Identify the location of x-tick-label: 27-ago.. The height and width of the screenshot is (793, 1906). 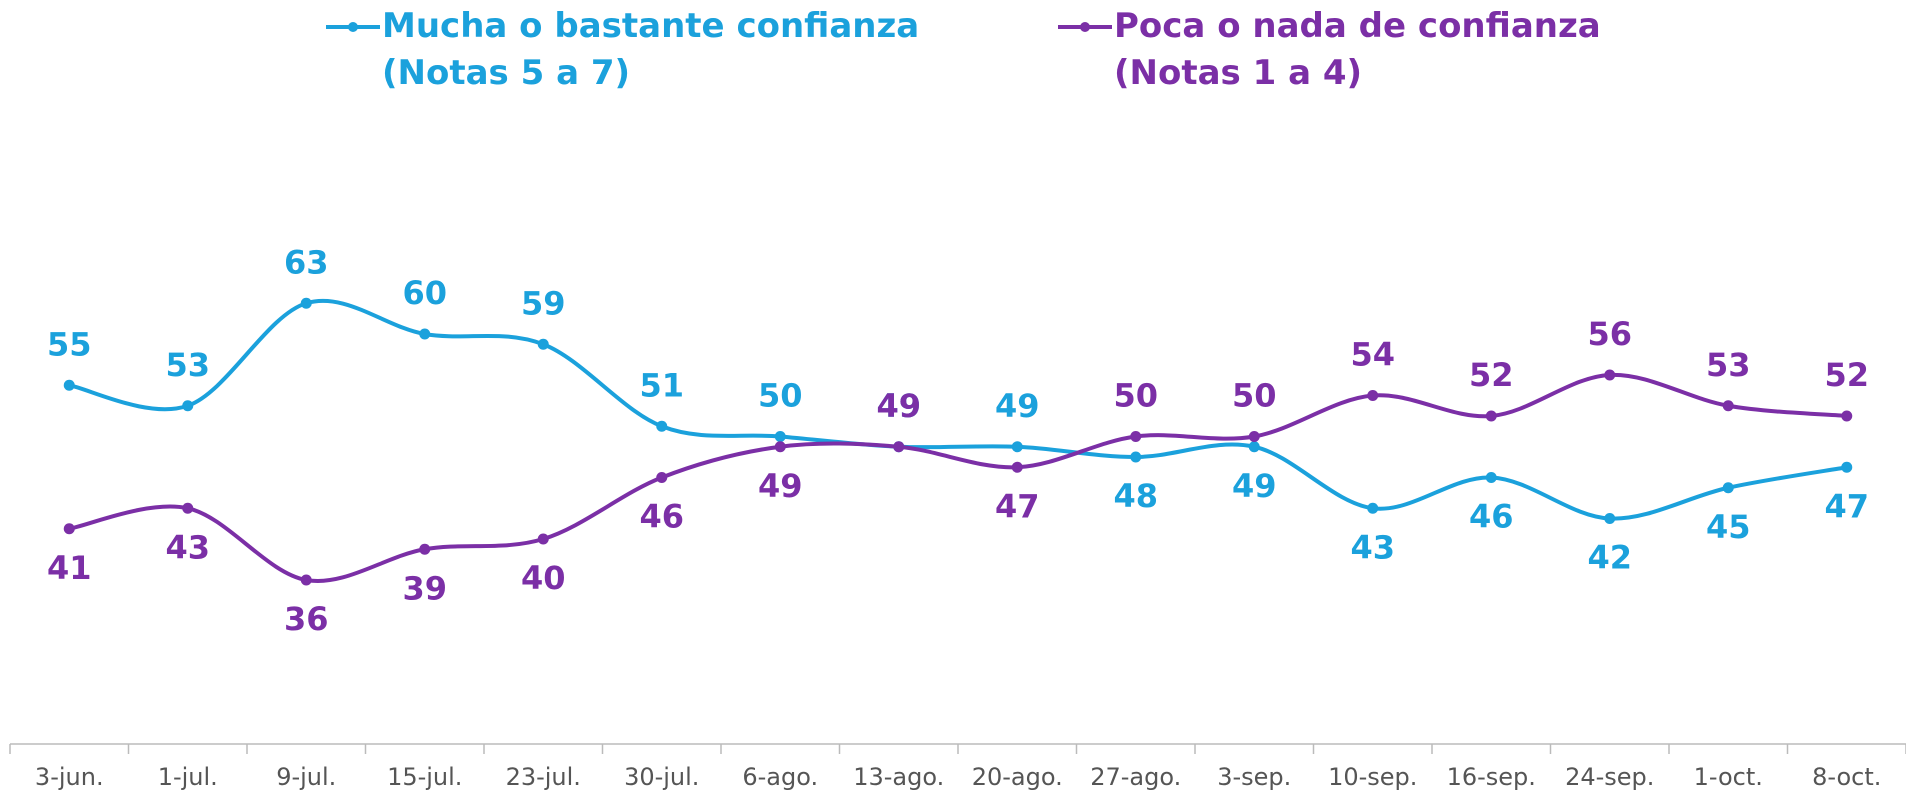
(1135, 777).